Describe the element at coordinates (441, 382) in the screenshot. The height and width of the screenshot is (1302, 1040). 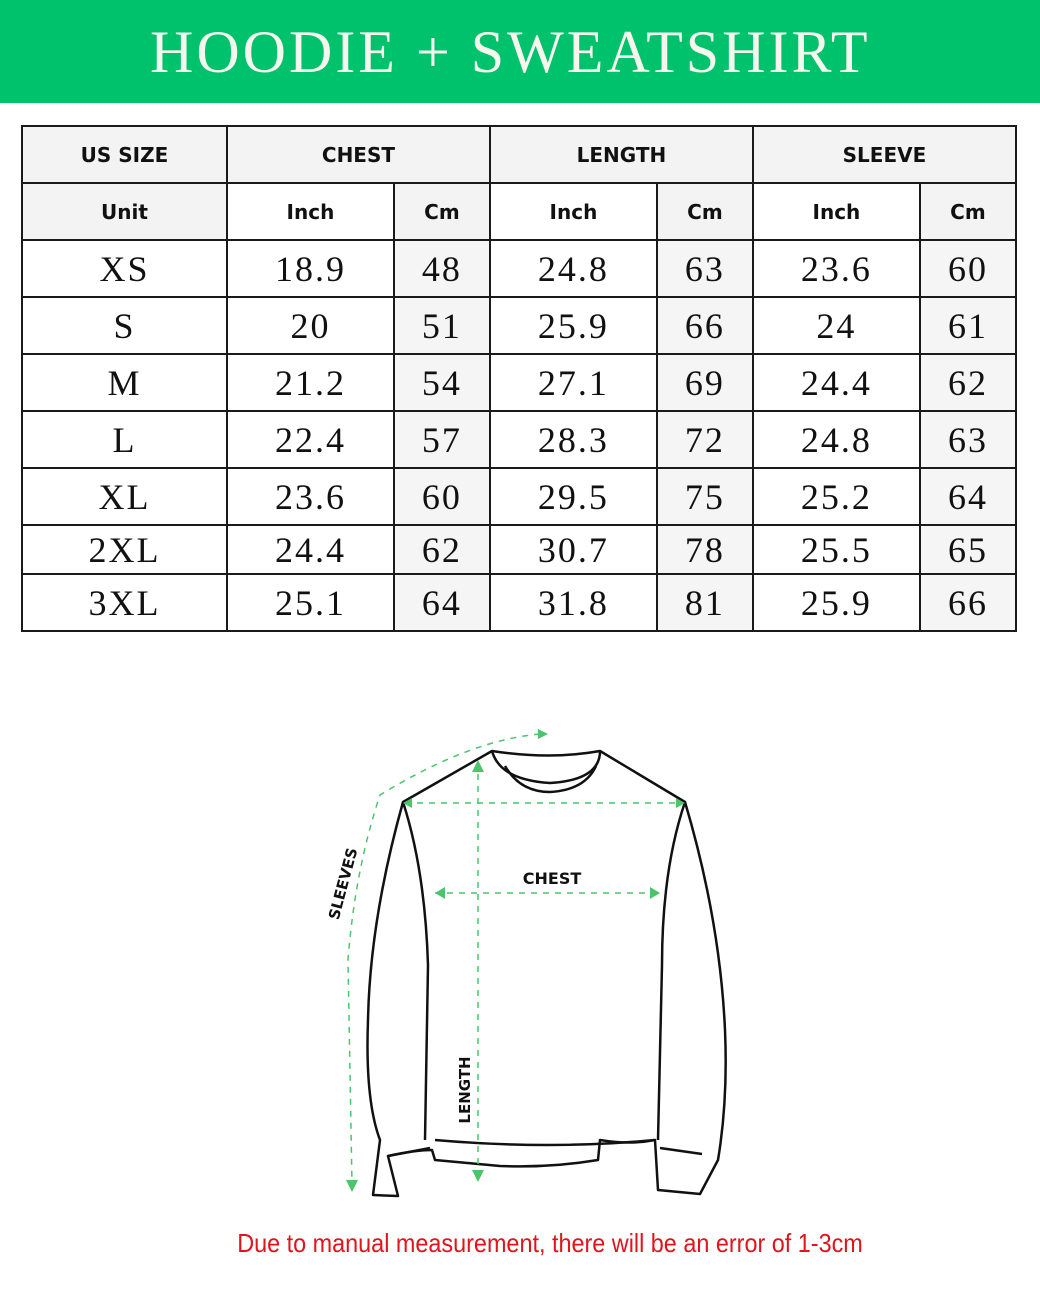
I see `measure-cell: 54` at that location.